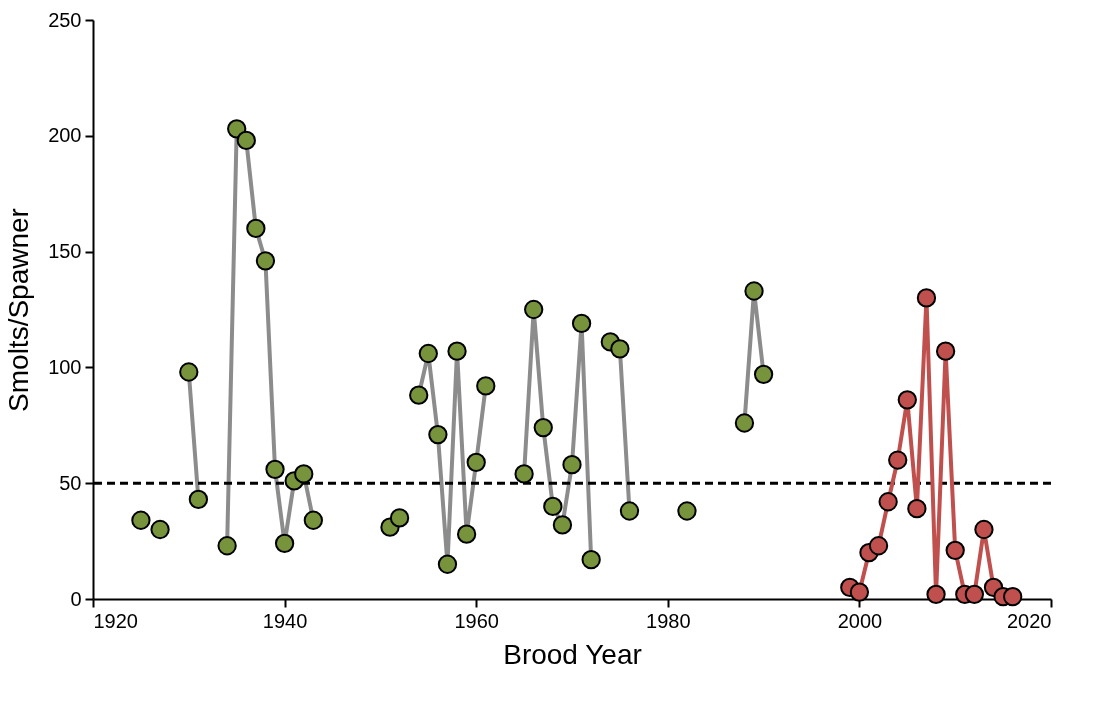  Describe the element at coordinates (19, 310) in the screenshot. I see `y-axis-title: Smolts/Spawner` at that location.